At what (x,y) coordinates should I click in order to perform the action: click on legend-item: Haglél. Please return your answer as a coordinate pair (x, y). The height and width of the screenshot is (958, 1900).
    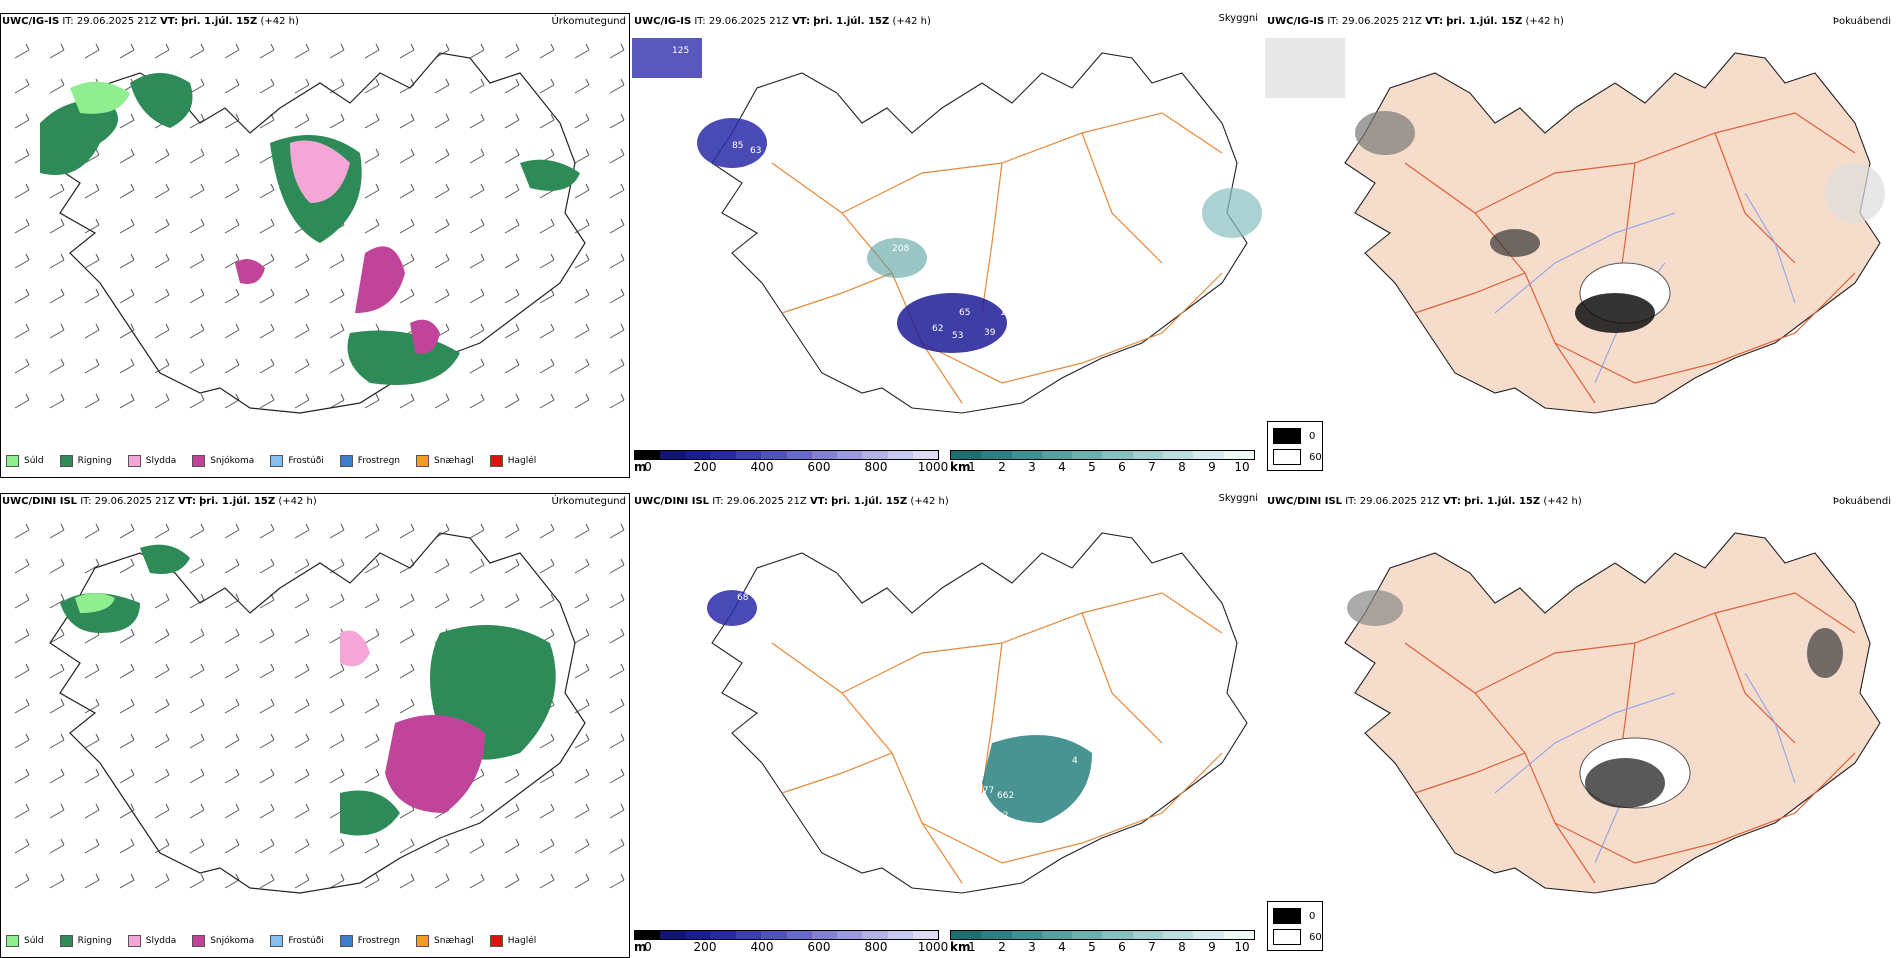
    Looking at the image, I should click on (512, 941).